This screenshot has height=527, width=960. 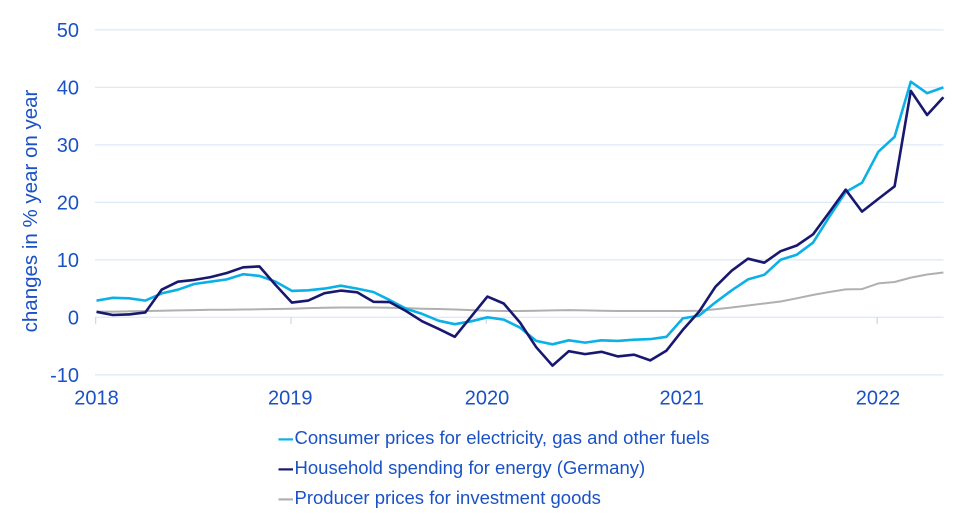 I want to click on svg-text: 2018, so click(x=96, y=399).